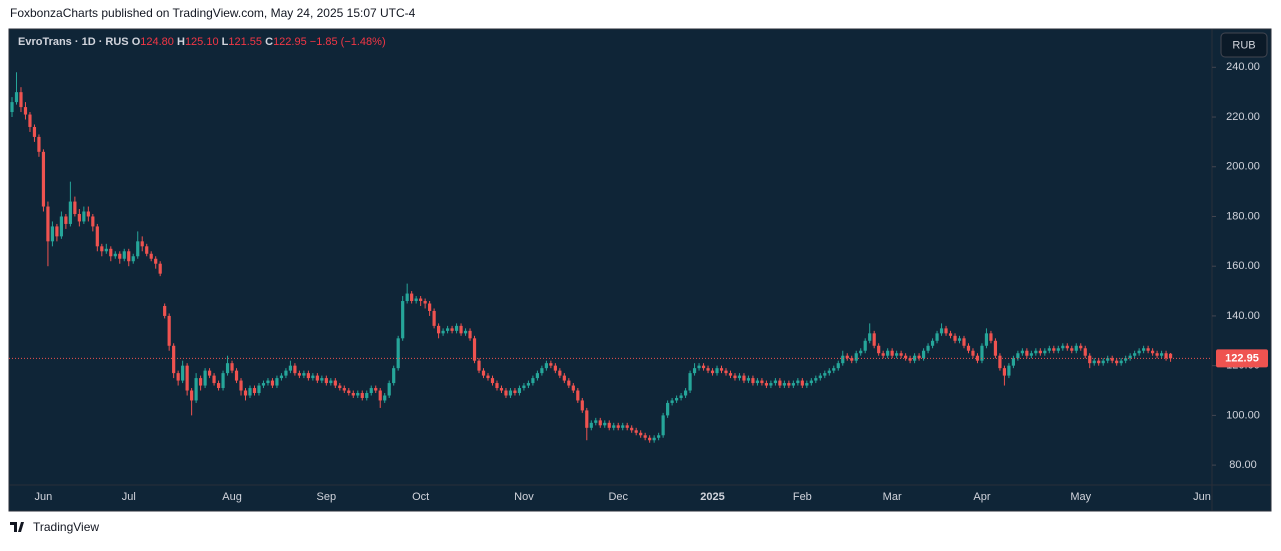  I want to click on last-price-badge, so click(1242, 358).